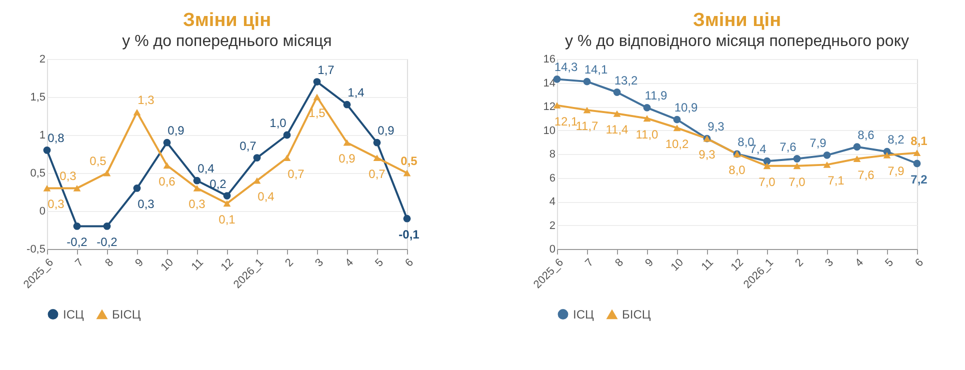 The image size is (965, 370). What do you see at coordinates (799, 263) in the screenshot?
I see `x-tick-label: 2` at bounding box center [799, 263].